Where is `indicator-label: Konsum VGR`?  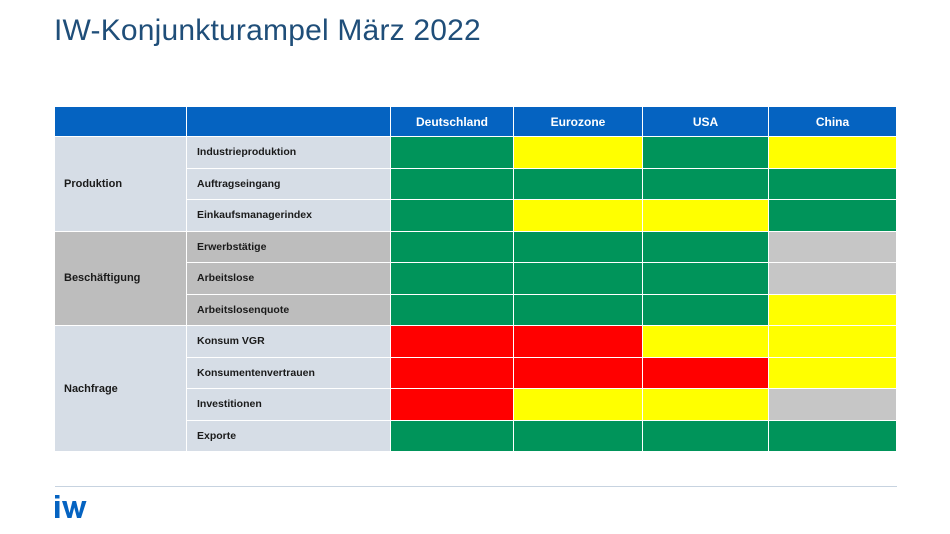 indicator-label: Konsum VGR is located at coordinates (289, 342).